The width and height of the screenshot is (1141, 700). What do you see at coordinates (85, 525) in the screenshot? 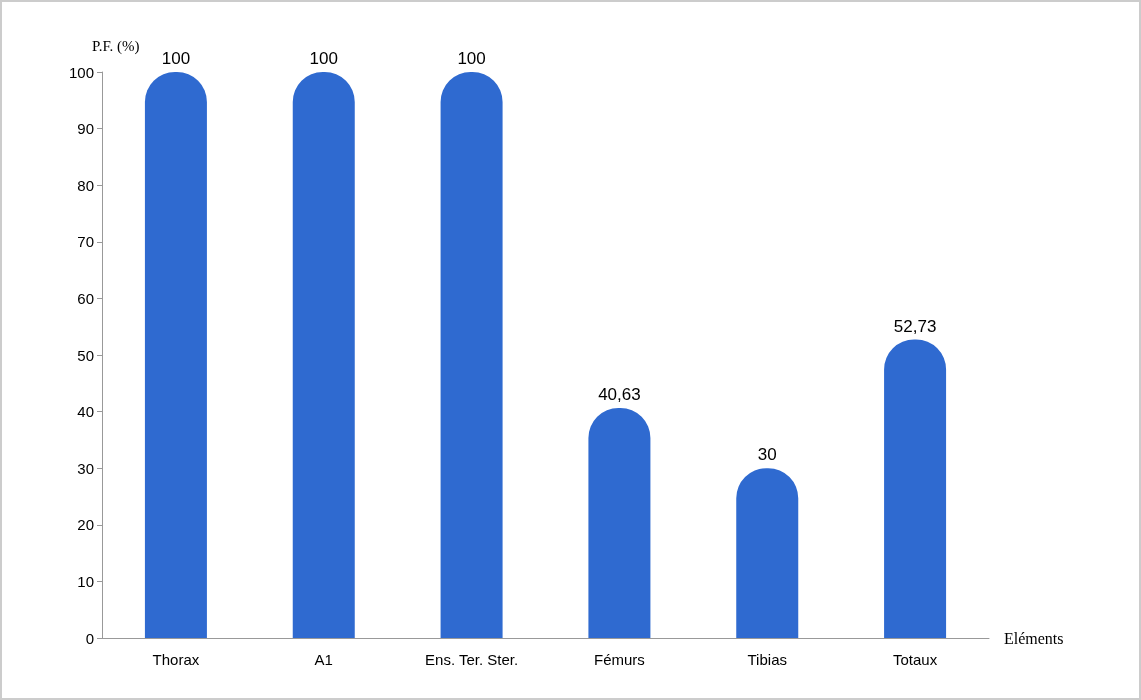
I see `y-tick-label: 20` at bounding box center [85, 525].